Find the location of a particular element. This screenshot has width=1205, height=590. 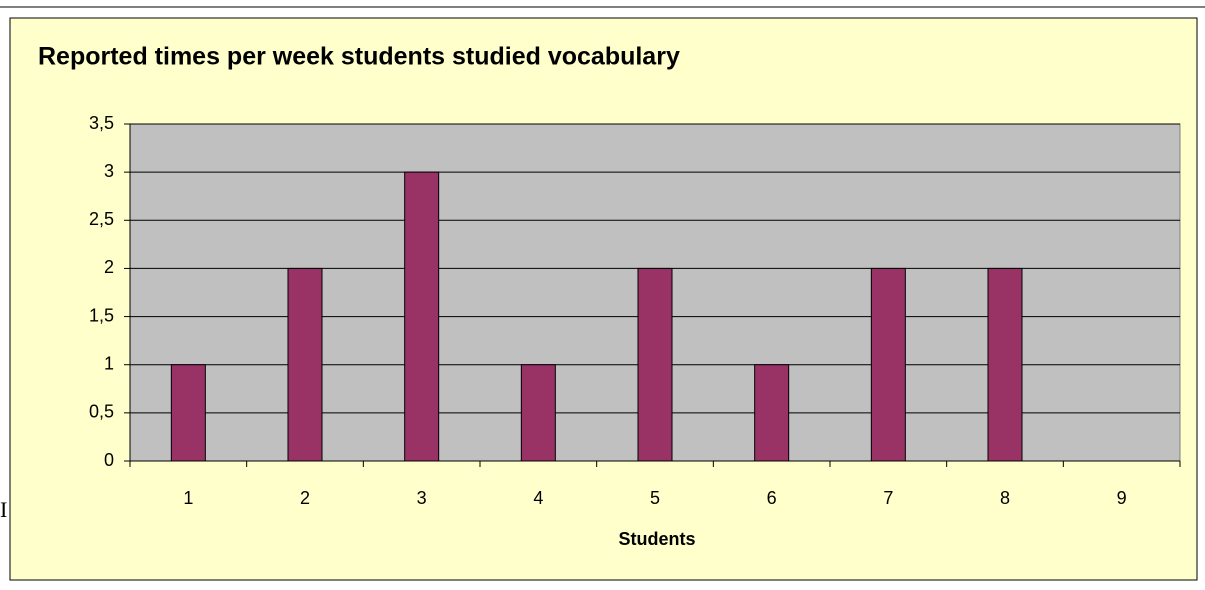

x-tick-label: 2 is located at coordinates (305, 498).